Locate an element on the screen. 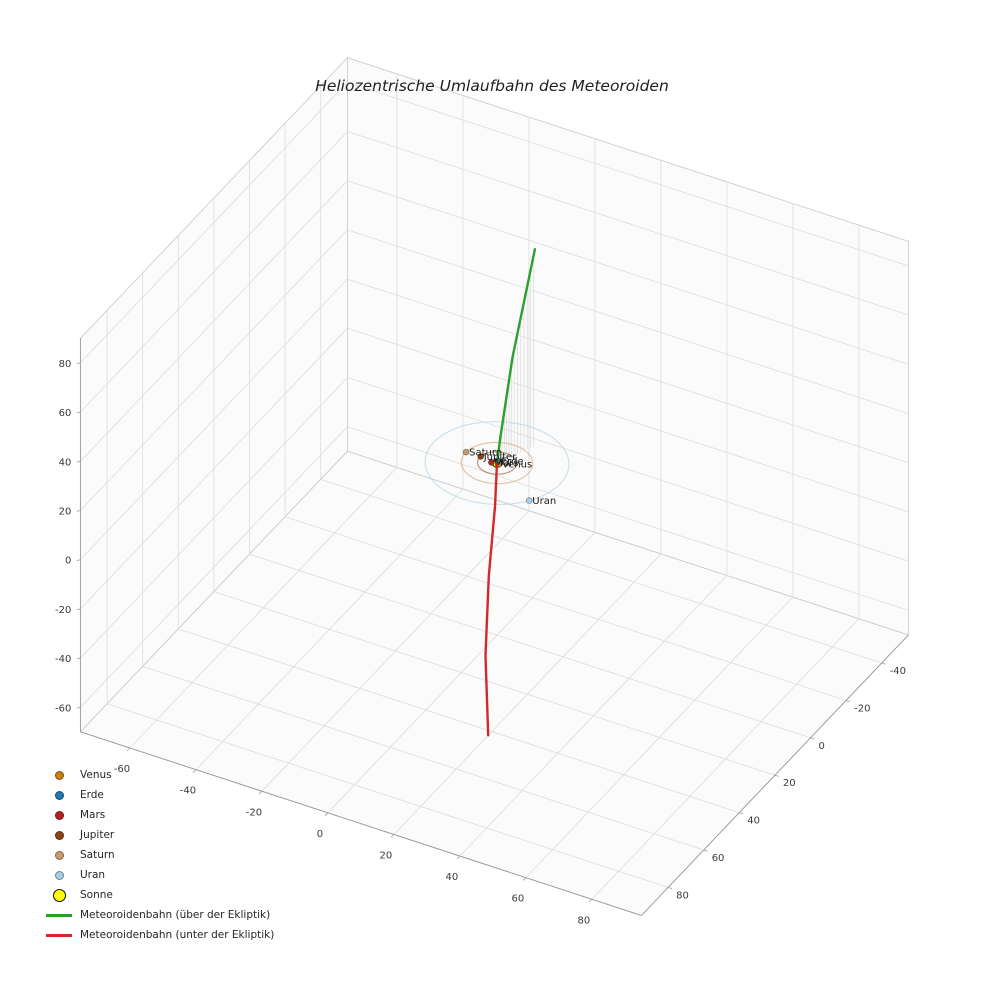 The image size is (984, 984). y-tick-label: 40 is located at coordinates (753, 821).